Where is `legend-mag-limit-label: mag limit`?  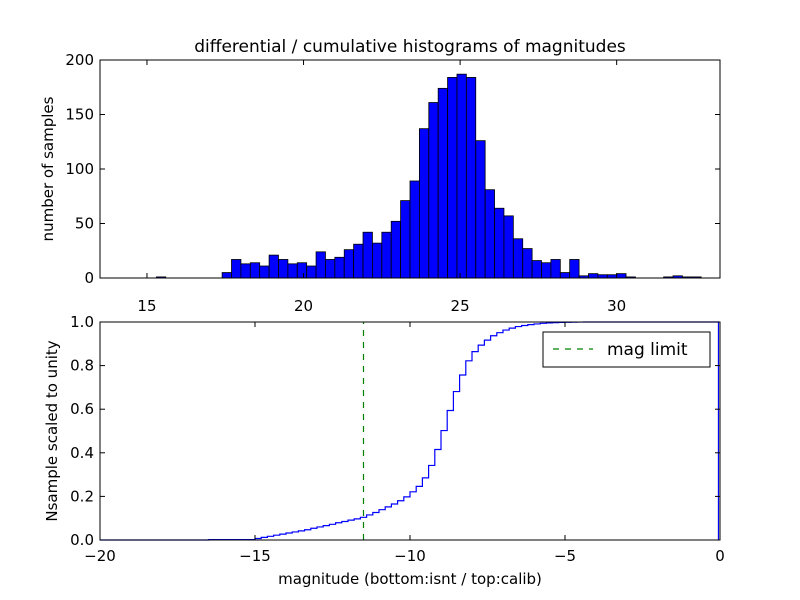
legend-mag-limit-label: mag limit is located at coordinates (647, 350).